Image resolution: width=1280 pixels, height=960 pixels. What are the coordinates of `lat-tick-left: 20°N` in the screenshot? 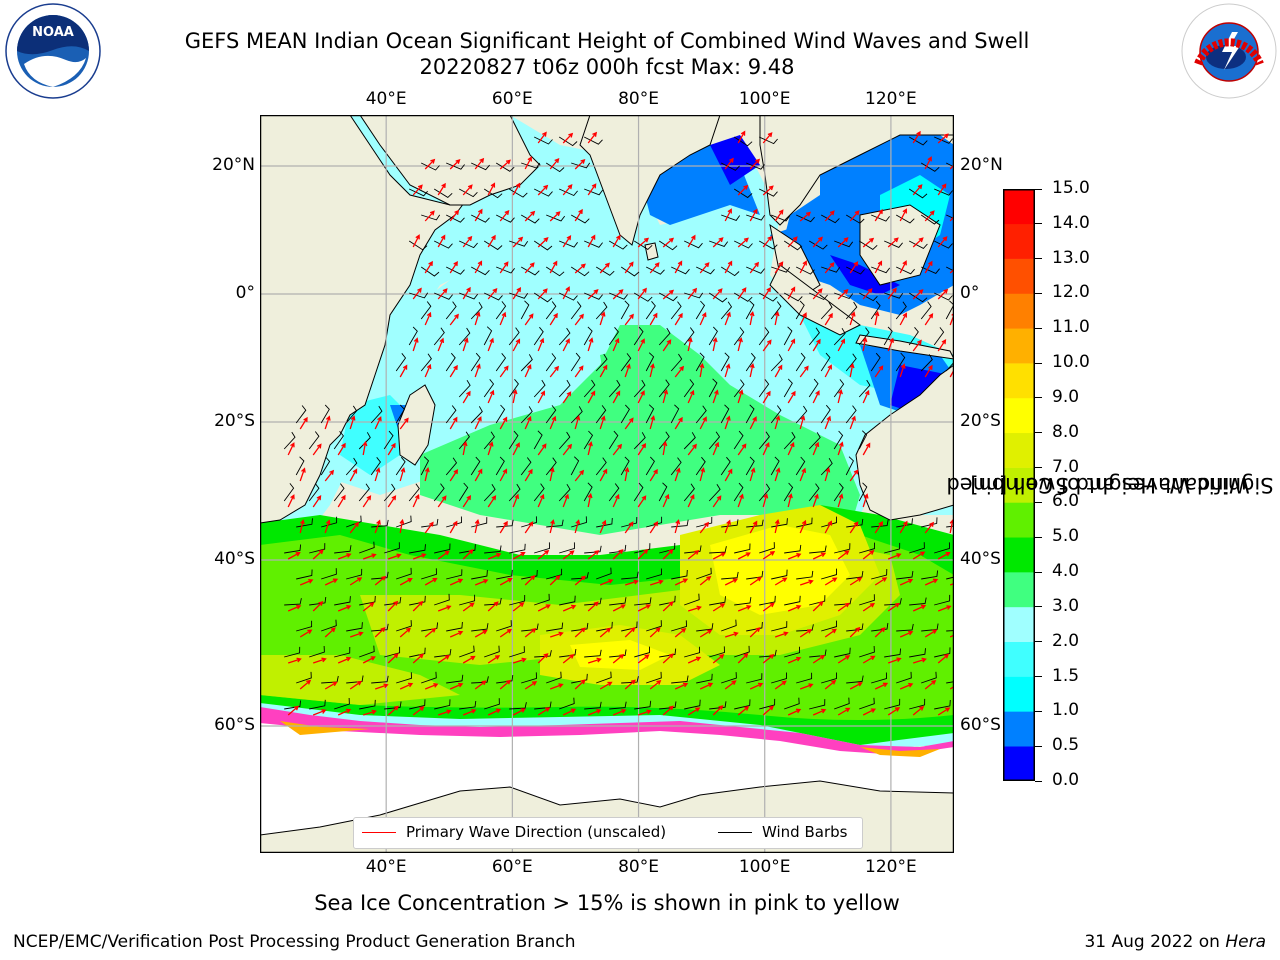 It's located at (233, 165).